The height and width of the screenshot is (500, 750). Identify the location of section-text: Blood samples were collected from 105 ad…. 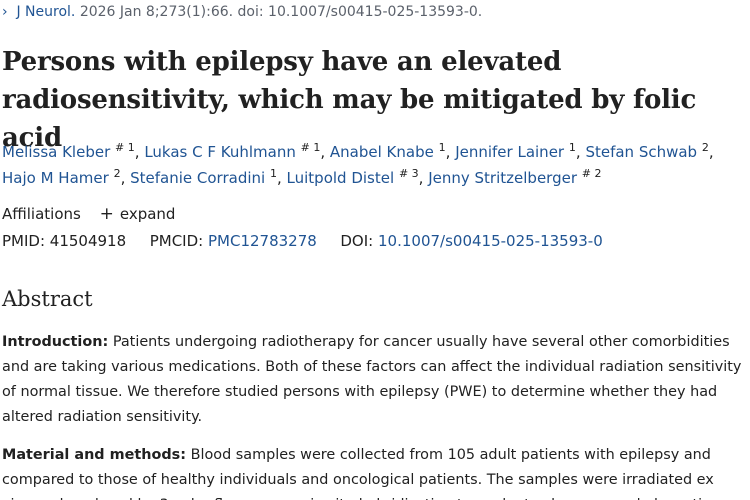
(367, 473).